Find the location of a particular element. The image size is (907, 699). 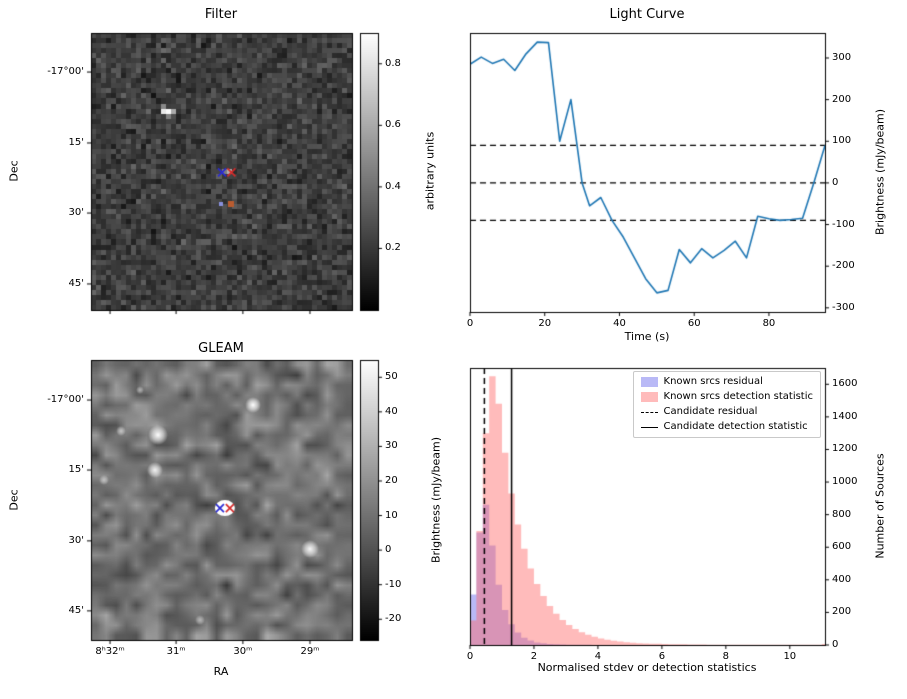

tick-label: 80 is located at coordinates (769, 323).